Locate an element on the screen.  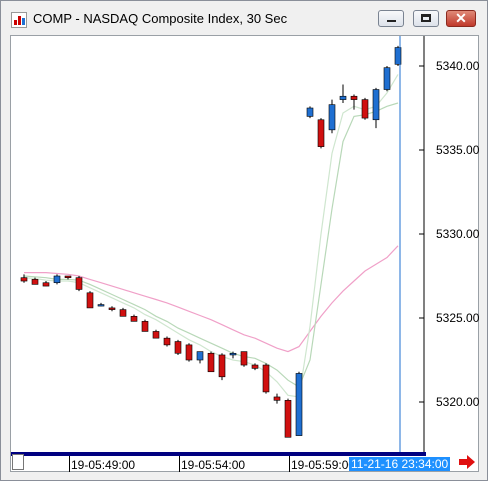
minimize-icon is located at coordinates (391, 21).